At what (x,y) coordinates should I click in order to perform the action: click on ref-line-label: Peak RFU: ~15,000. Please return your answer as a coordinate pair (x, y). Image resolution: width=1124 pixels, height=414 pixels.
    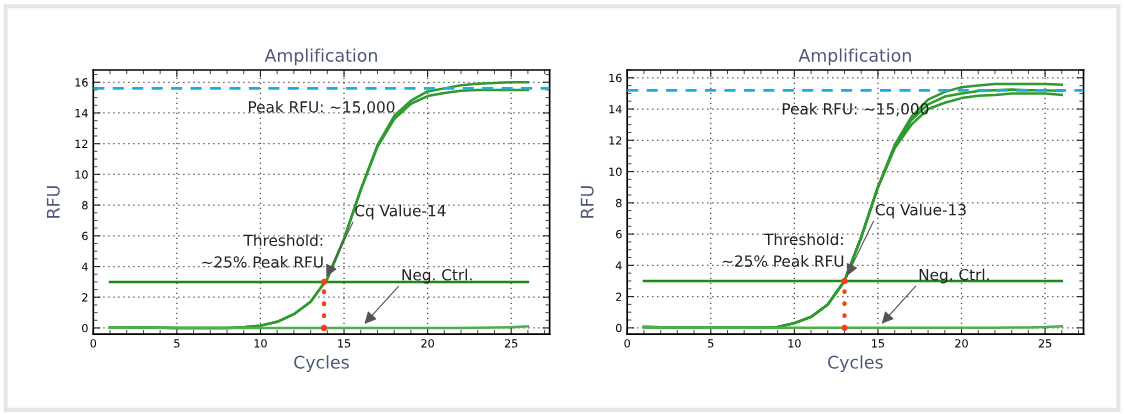
    Looking at the image, I should click on (321, 107).